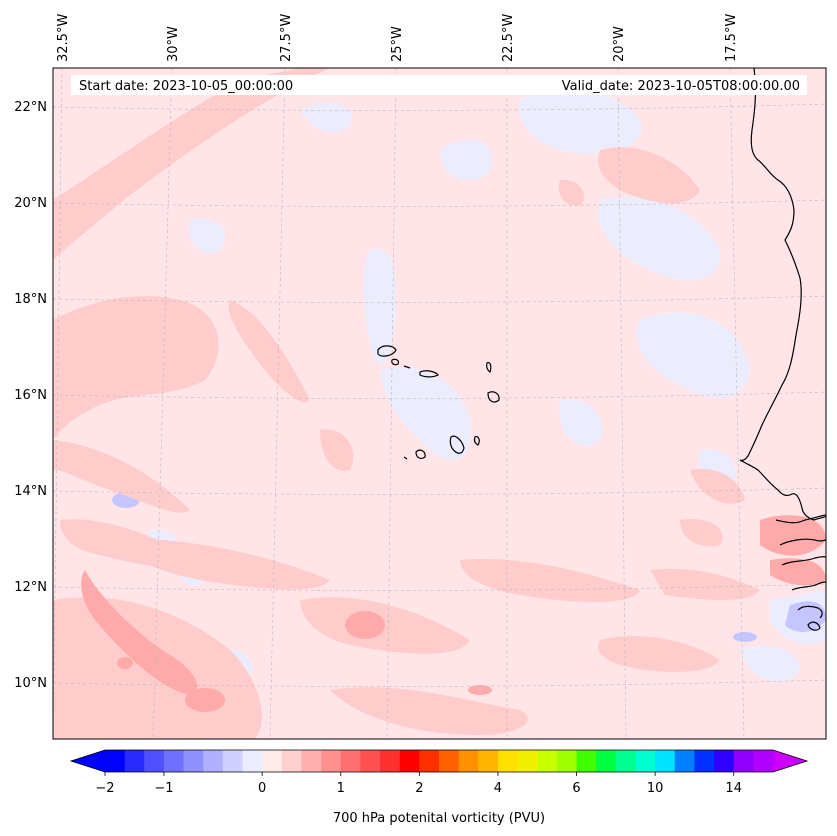 This screenshot has height=836, width=837. I want to click on island-brava, so click(405, 458).